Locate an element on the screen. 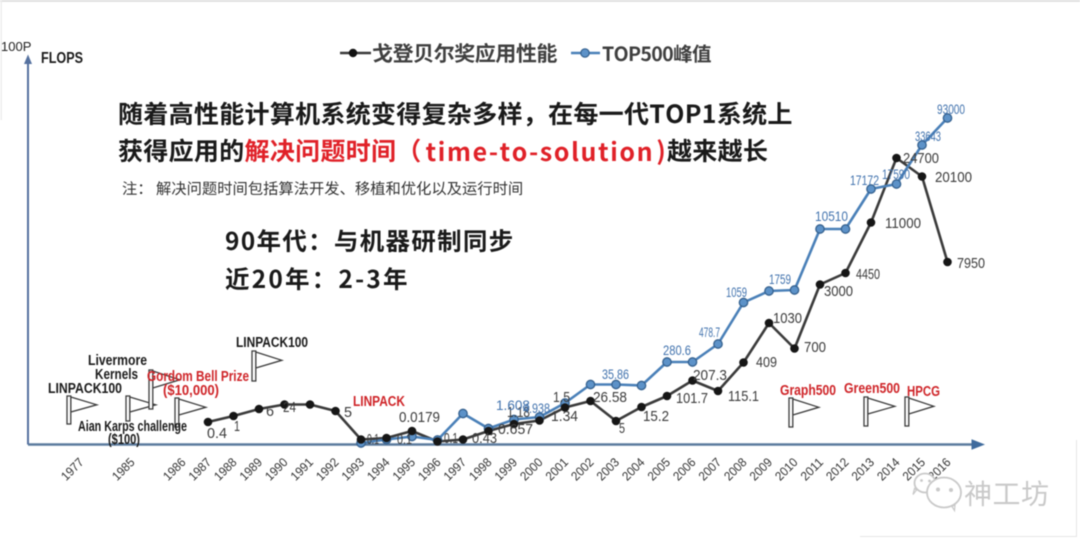 Image resolution: width=1080 pixels, height=541 pixels. svg-text: 1759 is located at coordinates (780, 279).